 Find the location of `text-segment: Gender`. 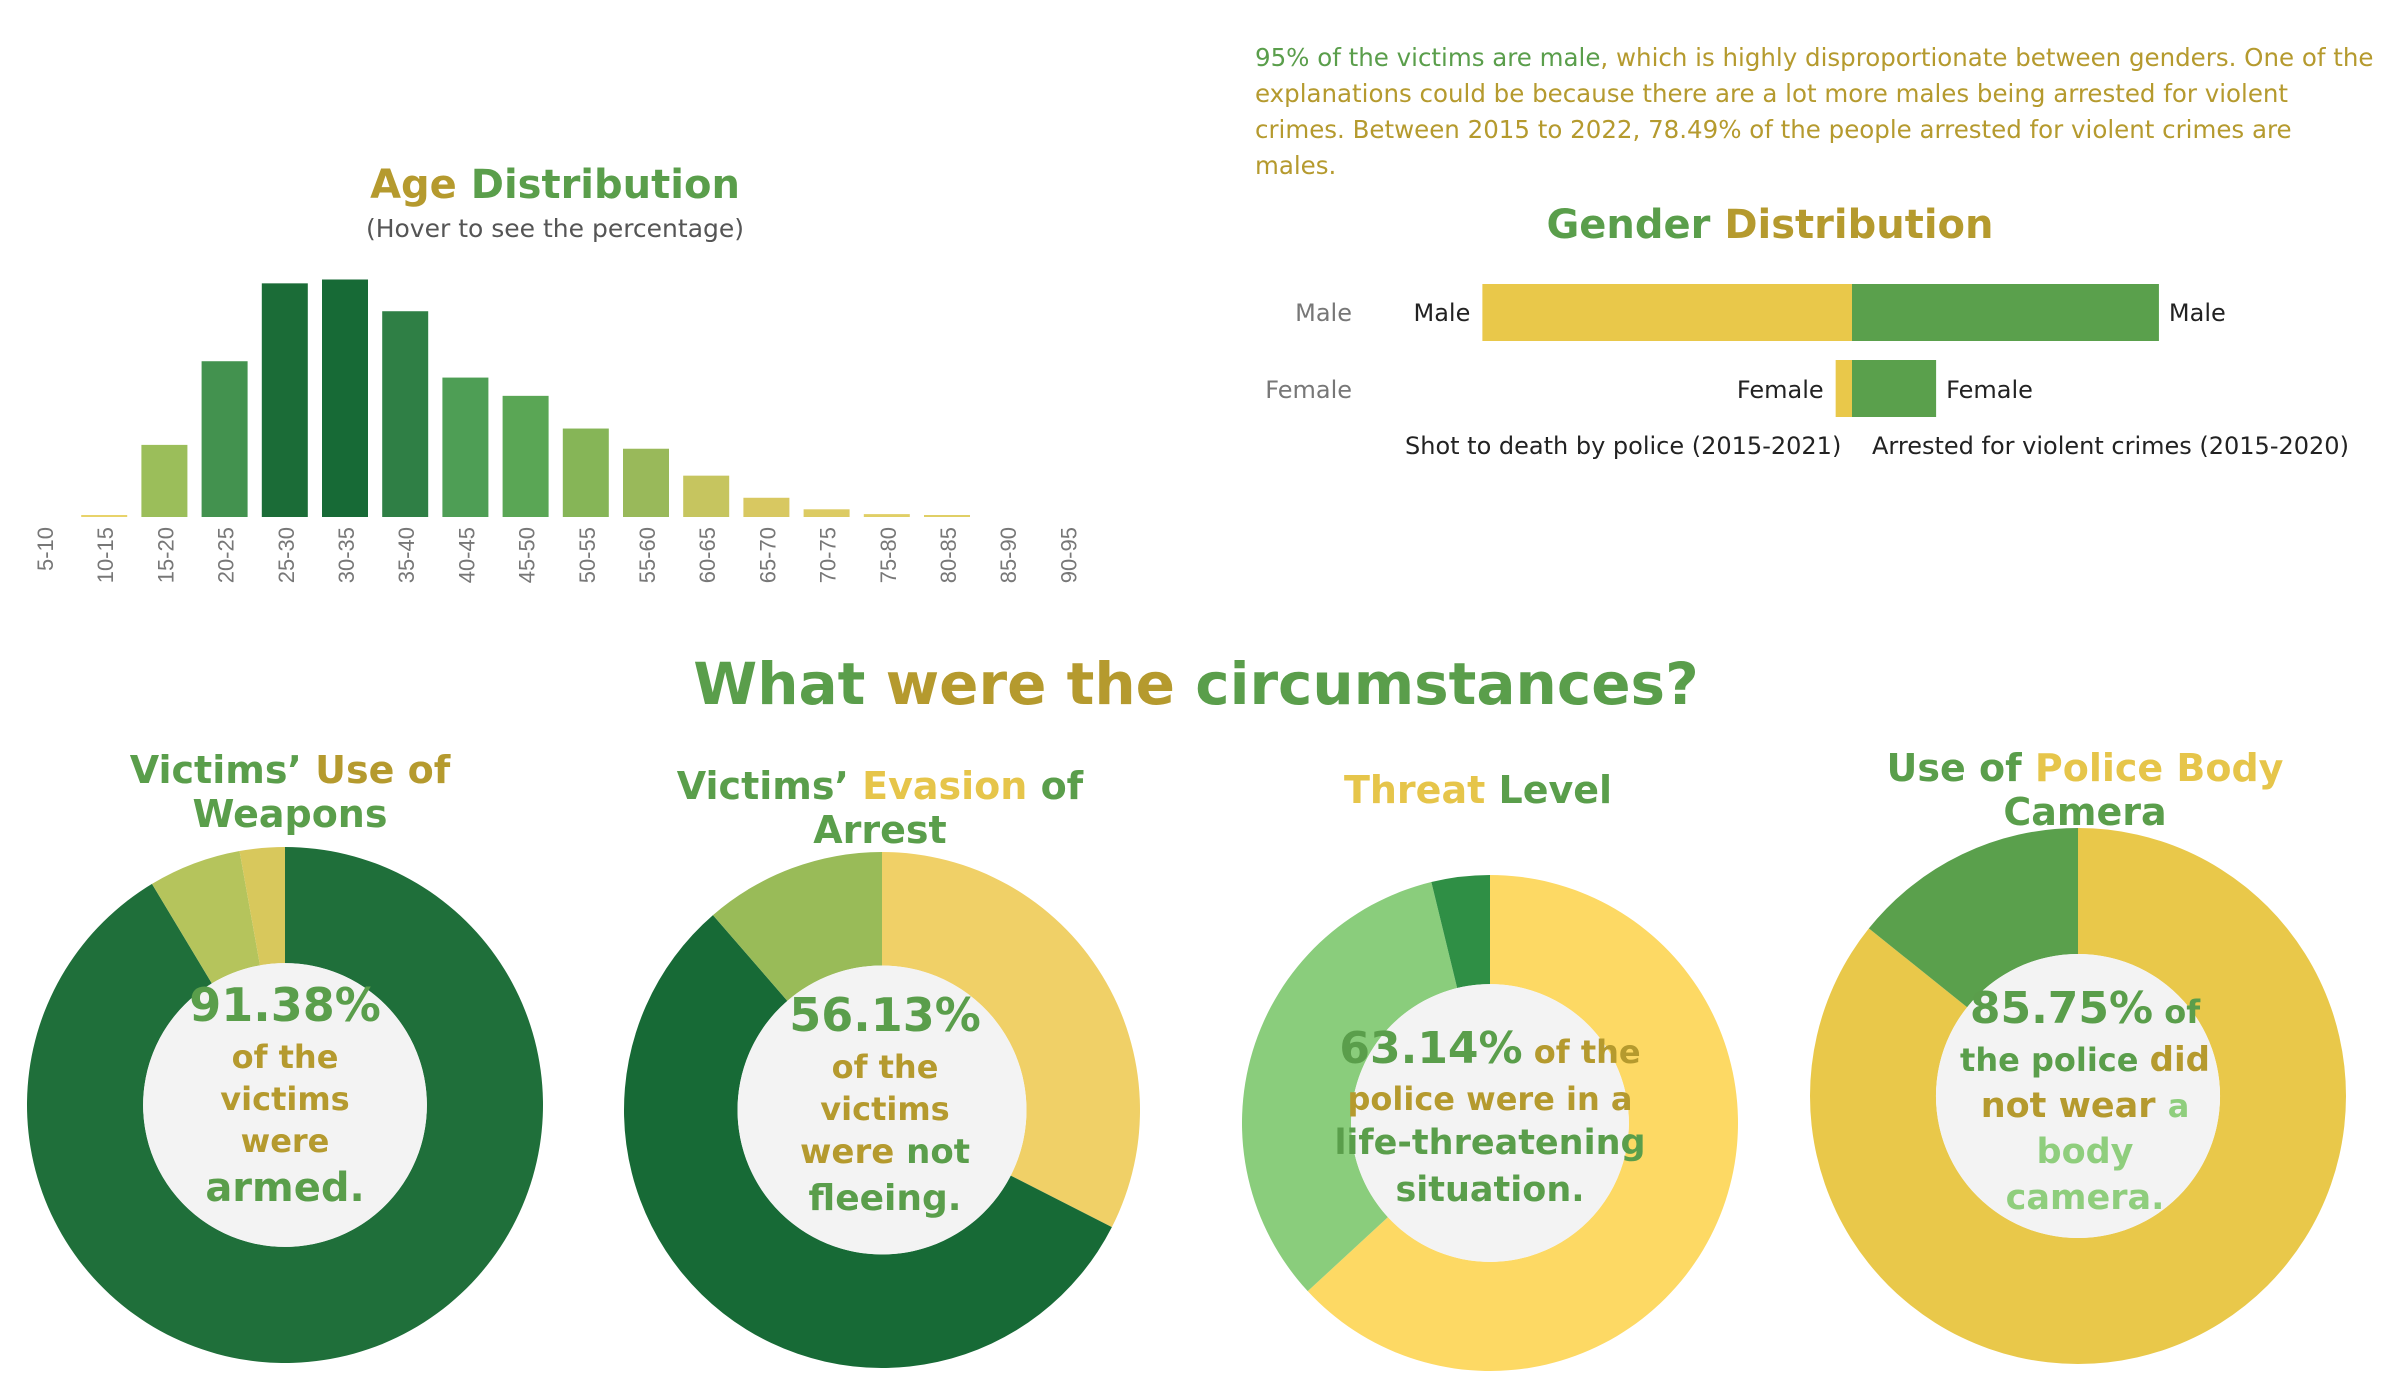

text-segment: Gender is located at coordinates (1635, 225).